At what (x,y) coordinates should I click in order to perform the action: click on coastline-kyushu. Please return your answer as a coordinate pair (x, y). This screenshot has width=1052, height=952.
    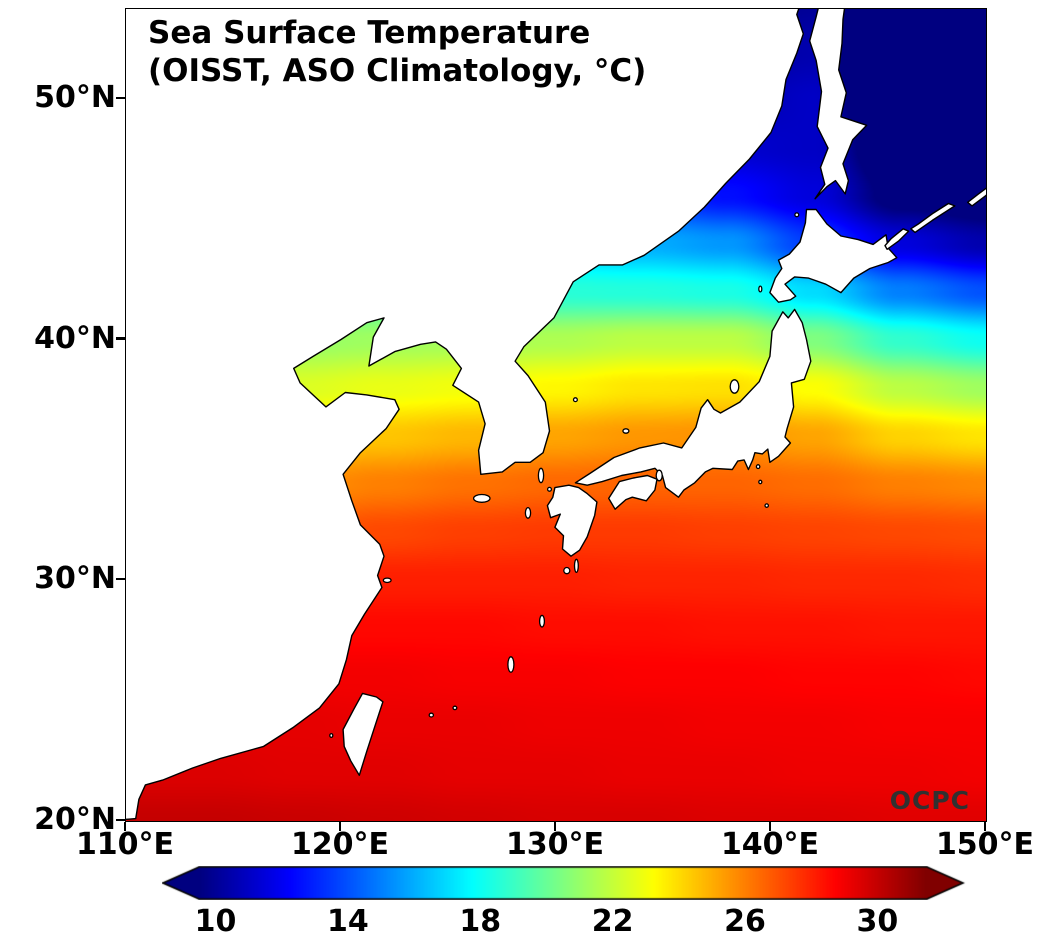
    Looking at the image, I should click on (572, 520).